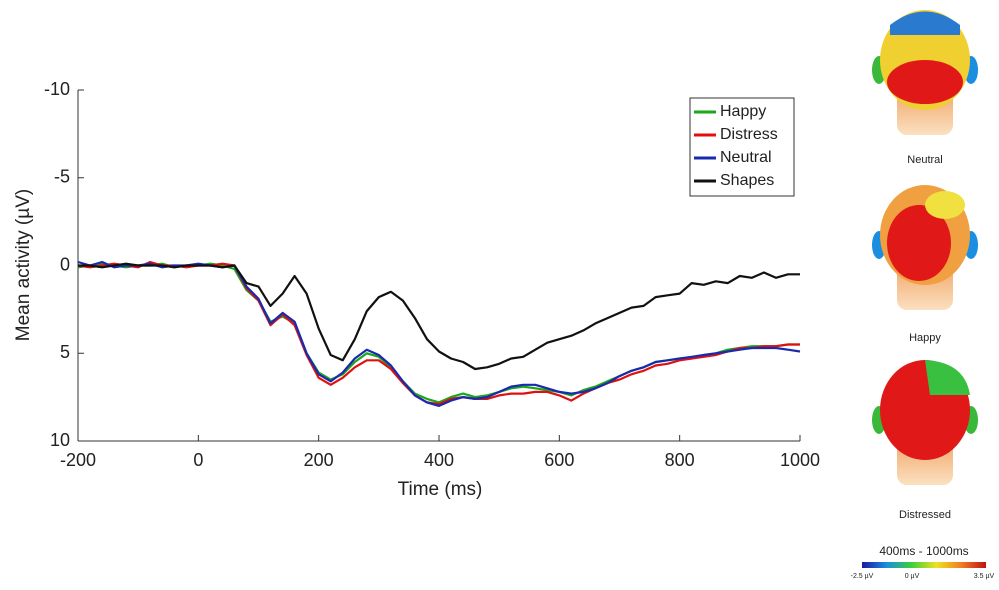 The height and width of the screenshot is (590, 999). I want to click on head-happy, so click(925, 247).